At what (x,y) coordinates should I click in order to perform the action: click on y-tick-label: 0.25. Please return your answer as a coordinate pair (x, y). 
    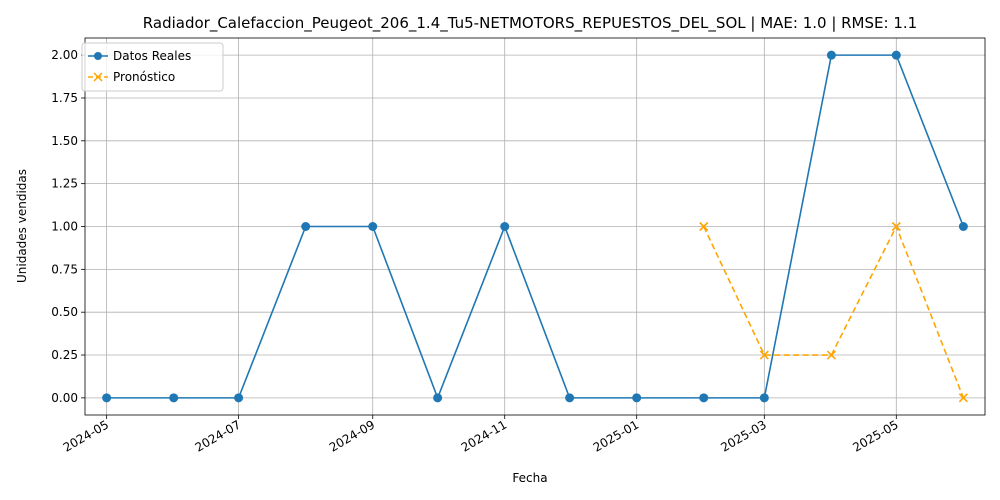
    Looking at the image, I should click on (64, 355).